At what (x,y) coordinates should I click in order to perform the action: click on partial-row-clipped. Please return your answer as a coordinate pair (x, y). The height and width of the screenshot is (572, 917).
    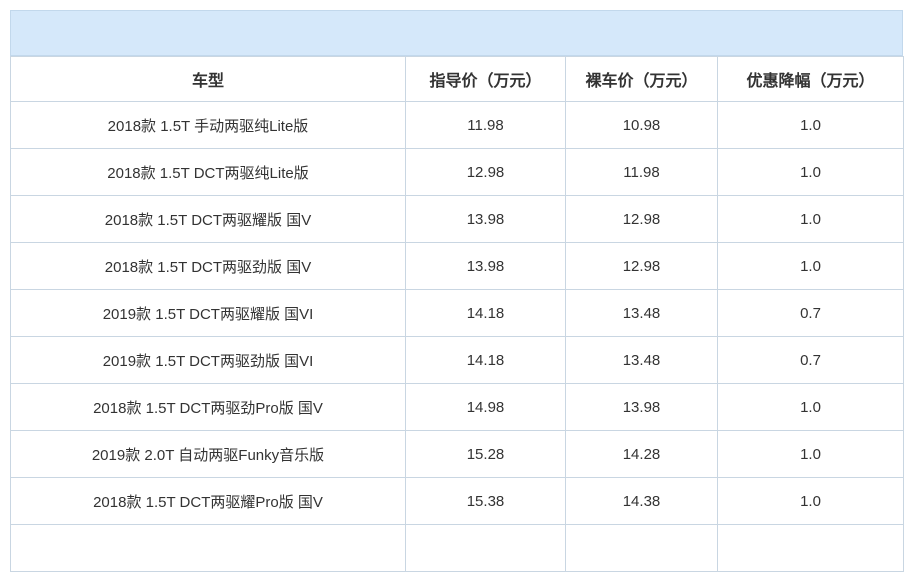
    Looking at the image, I should click on (457, 548).